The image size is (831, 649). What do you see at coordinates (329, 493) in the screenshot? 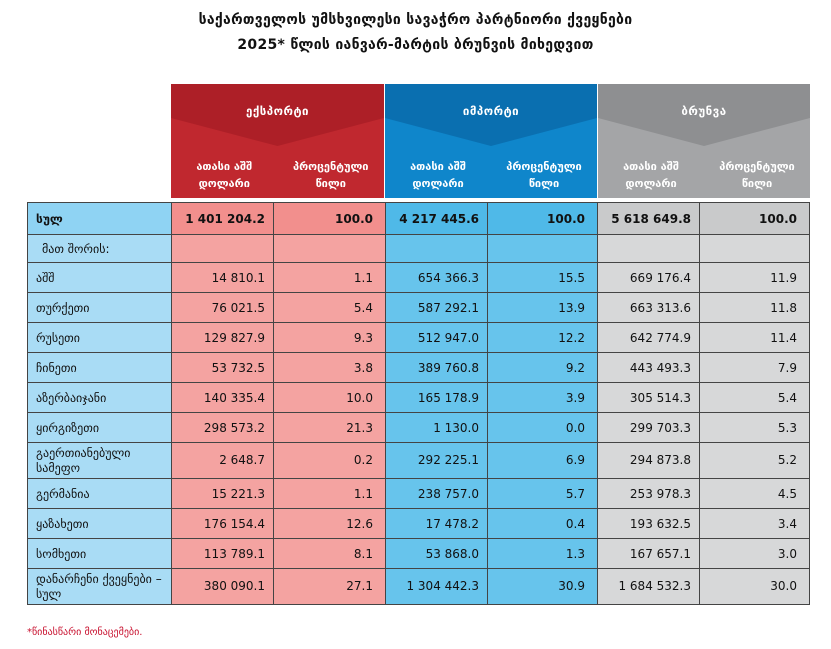
I see `export-share-cell: 1.1` at bounding box center [329, 493].